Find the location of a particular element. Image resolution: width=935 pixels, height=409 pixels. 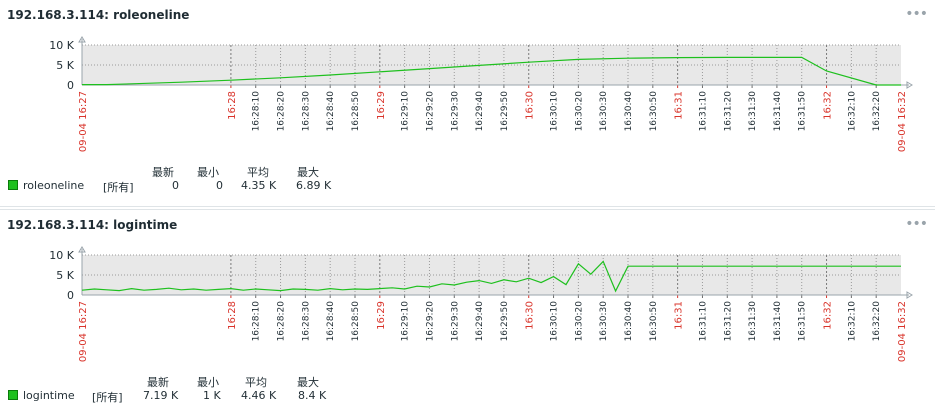

legend-value-last: 0 is located at coordinates (175, 185).